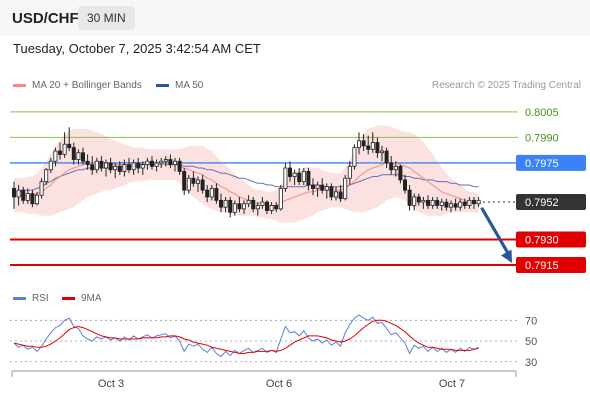 This screenshot has height=400, width=590. Describe the element at coordinates (531, 321) in the screenshot. I see `rsi-tick-label: 70` at that location.